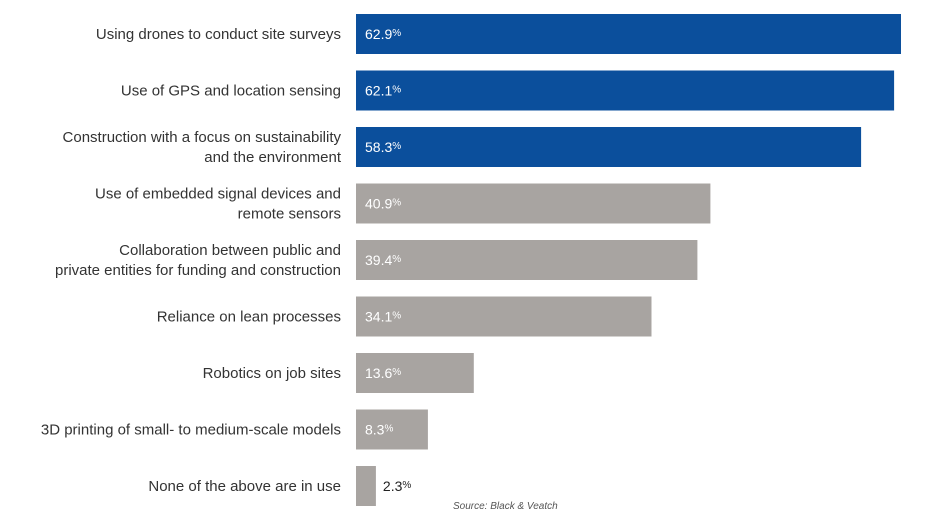 The width and height of the screenshot is (939, 530). Describe the element at coordinates (383, 91) in the screenshot. I see `value-label-1: 62.1%` at that location.